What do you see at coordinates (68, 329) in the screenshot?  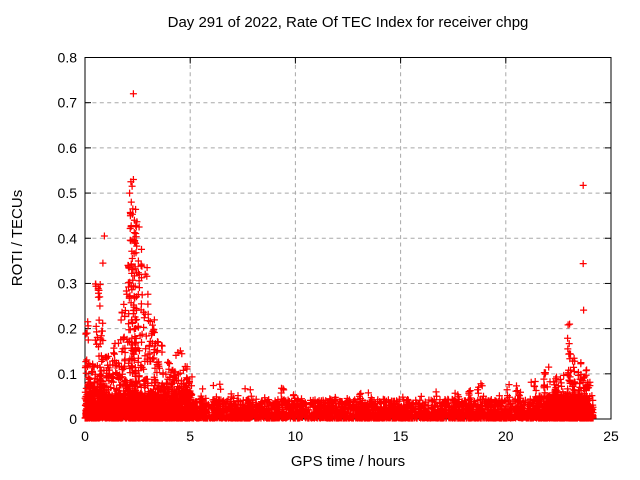 I see `y-tick-label: 0.2` at bounding box center [68, 329].